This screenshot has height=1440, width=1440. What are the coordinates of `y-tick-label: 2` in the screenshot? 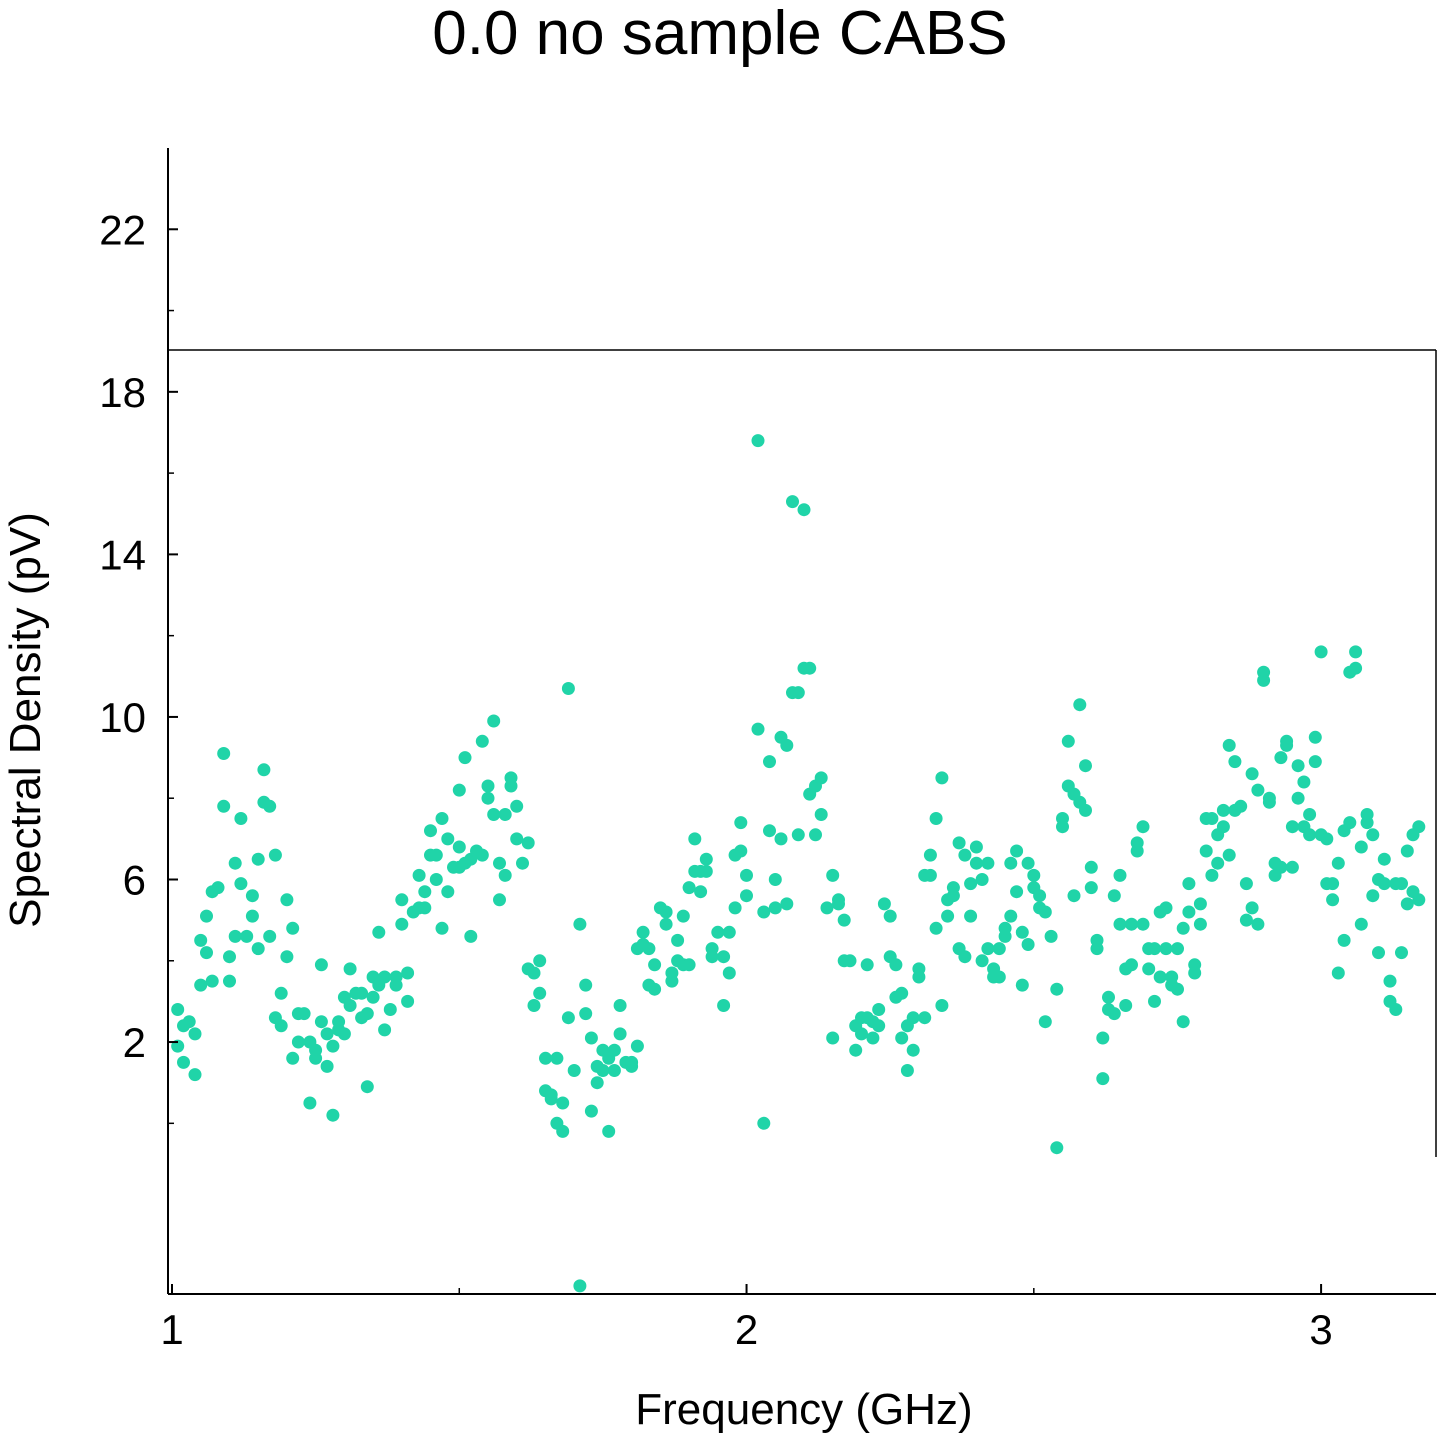 It's located at (134, 1042).